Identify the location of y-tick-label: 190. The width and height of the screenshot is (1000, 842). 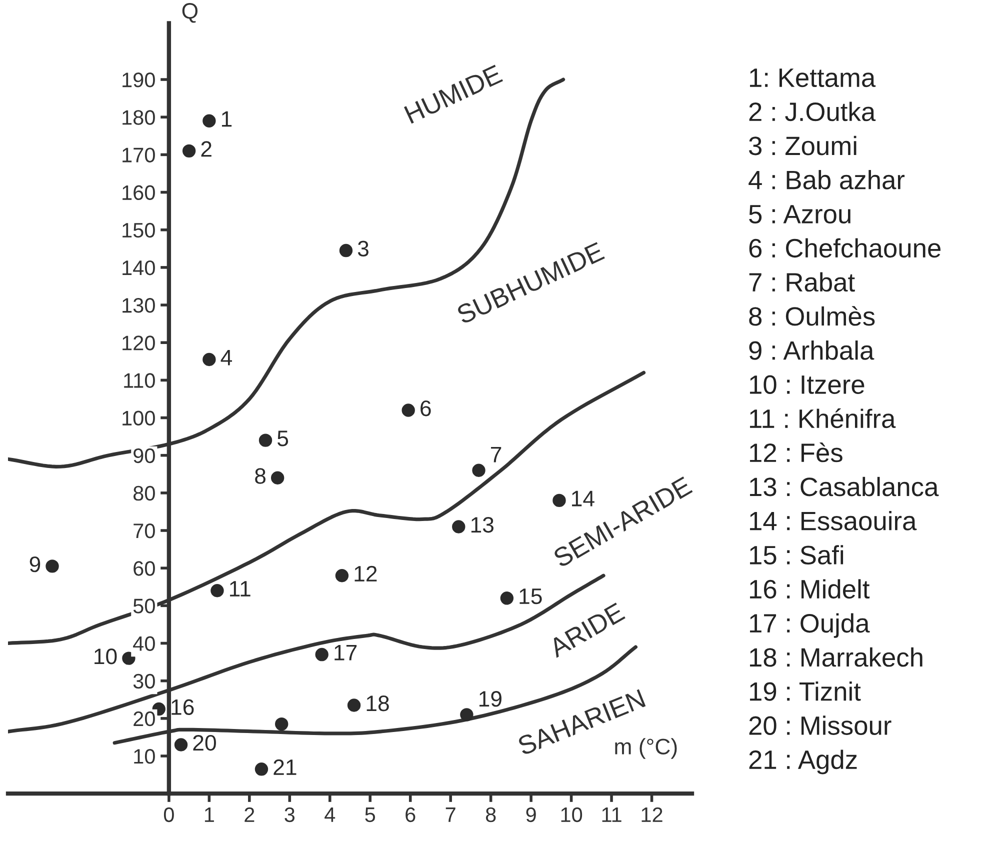
(138, 80).